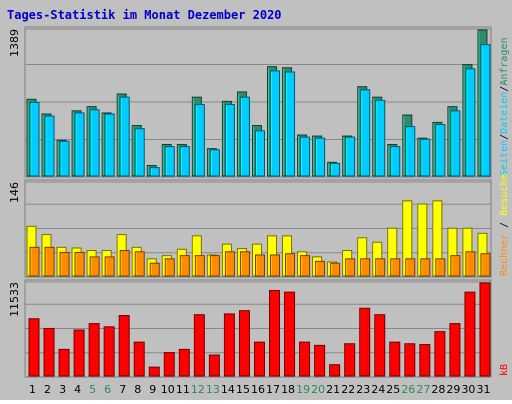 This screenshot has height=404, width=512. I want to click on day-label-12: 12, so click(198, 389).